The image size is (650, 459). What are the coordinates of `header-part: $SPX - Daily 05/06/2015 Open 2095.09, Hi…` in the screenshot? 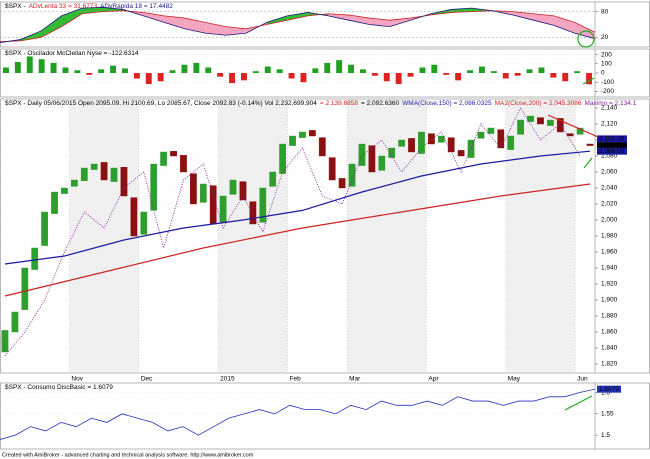 It's located at (161, 103).